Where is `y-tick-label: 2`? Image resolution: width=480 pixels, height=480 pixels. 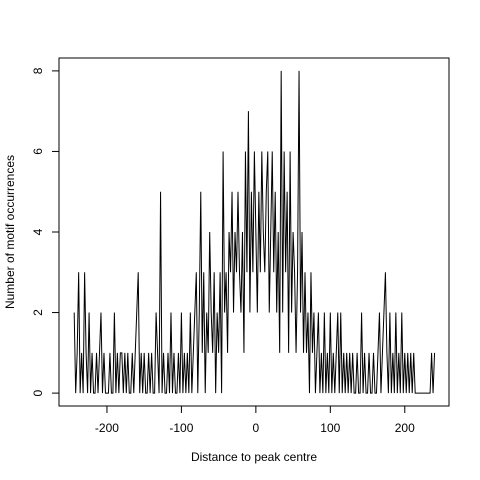 y-tick-label: 2 is located at coordinates (38, 312).